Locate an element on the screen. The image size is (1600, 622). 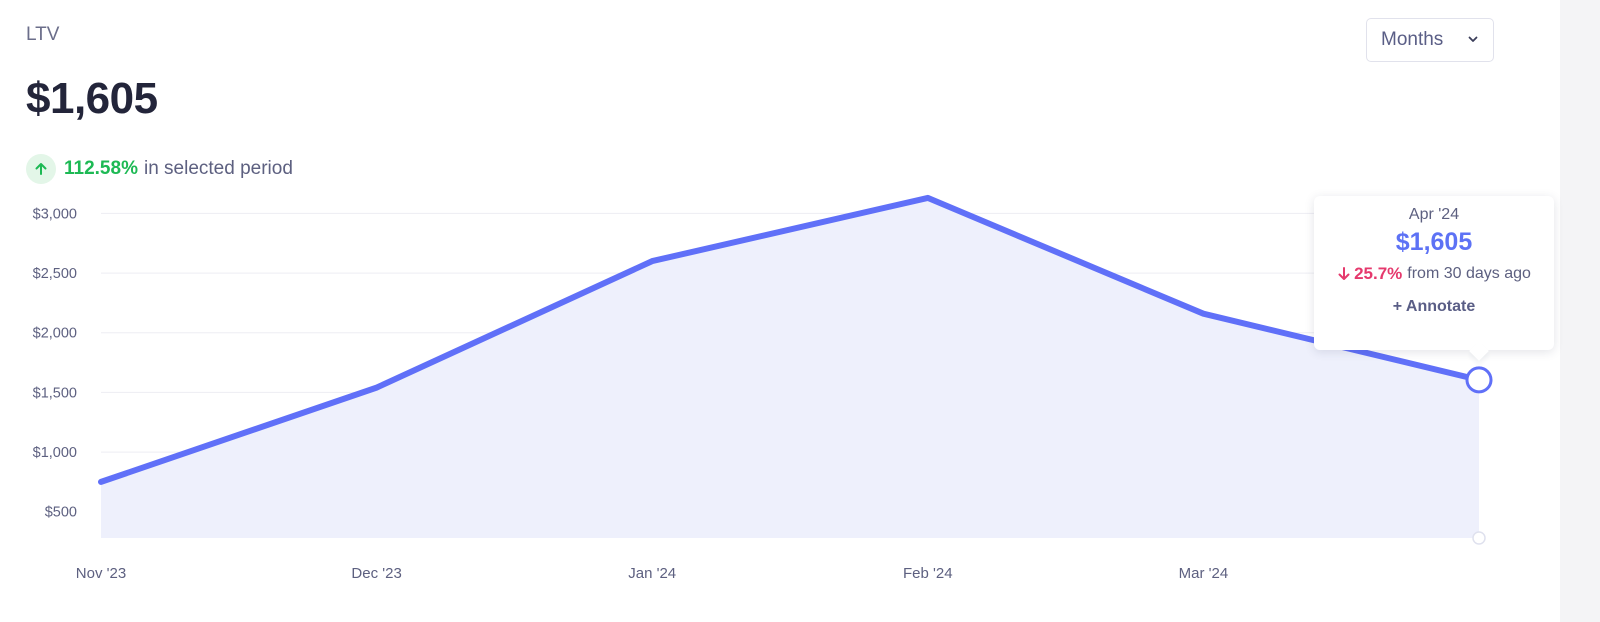
y-tick-label: $3,000 is located at coordinates (55, 214).